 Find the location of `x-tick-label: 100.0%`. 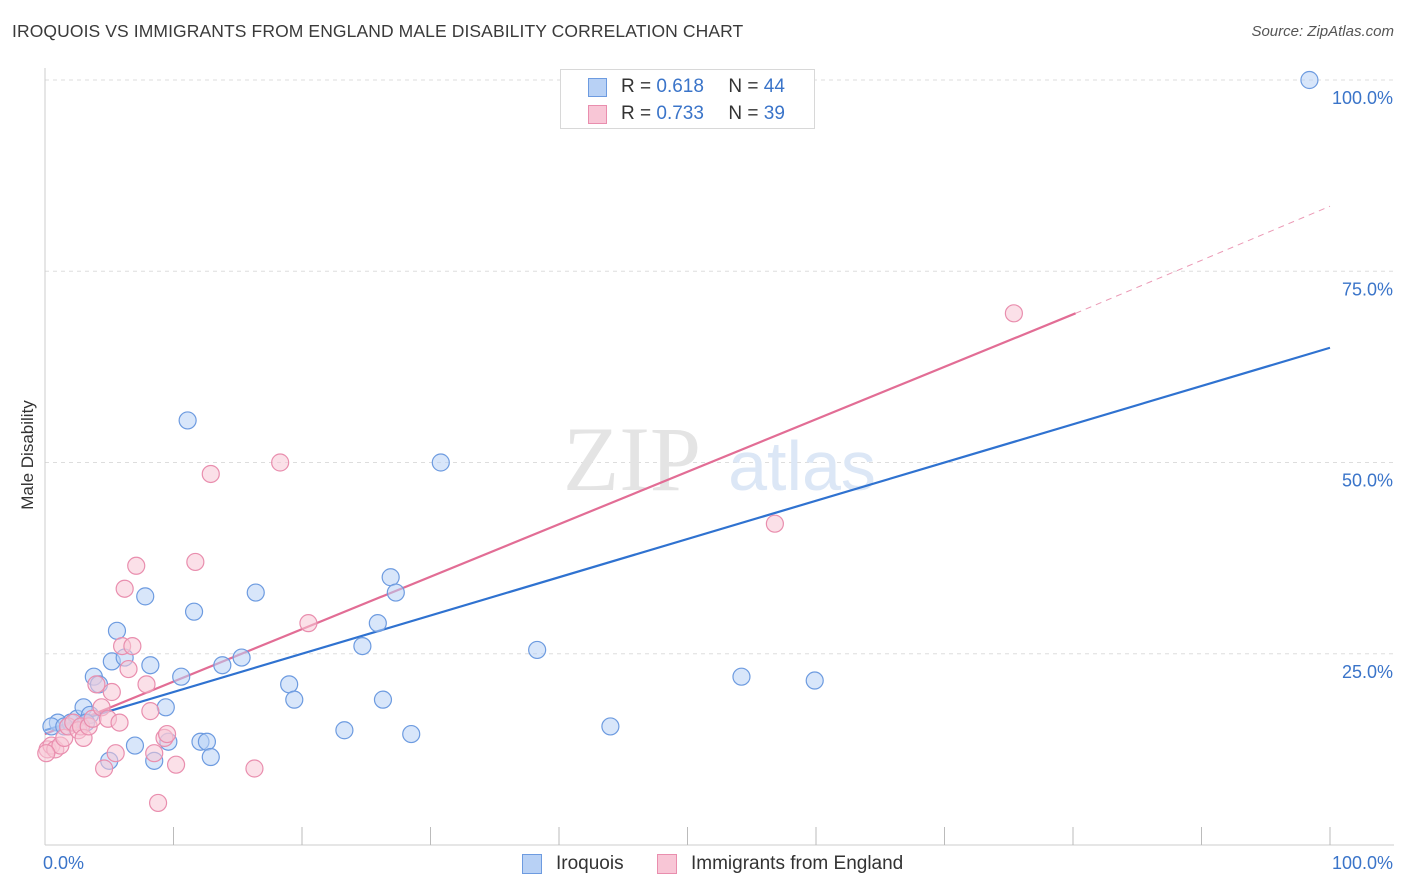

x-tick-label: 100.0% is located at coordinates (1362, 863).